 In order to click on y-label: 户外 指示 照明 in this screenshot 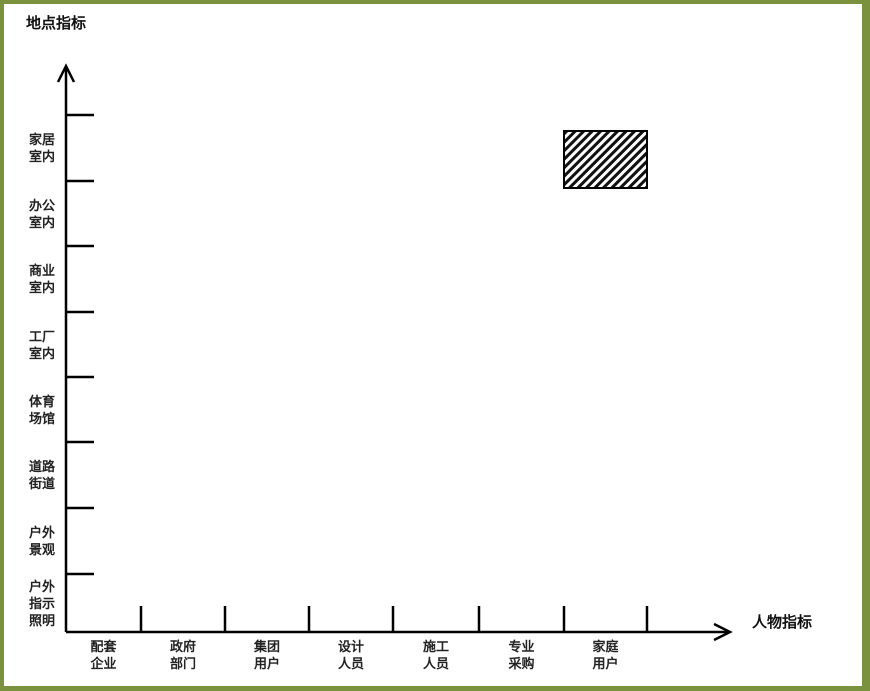, I will do `click(42, 604)`.